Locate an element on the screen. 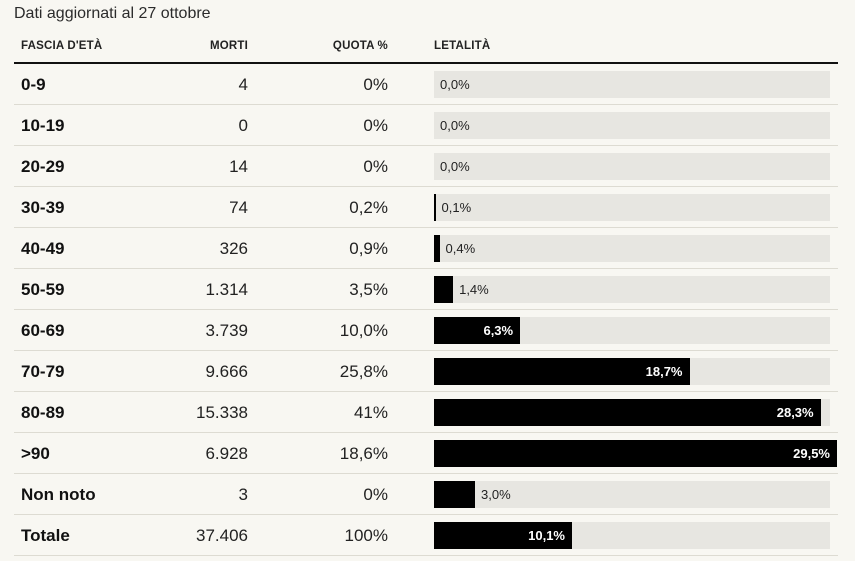 The image size is (855, 561). deaths-value: 74 is located at coordinates (238, 207).